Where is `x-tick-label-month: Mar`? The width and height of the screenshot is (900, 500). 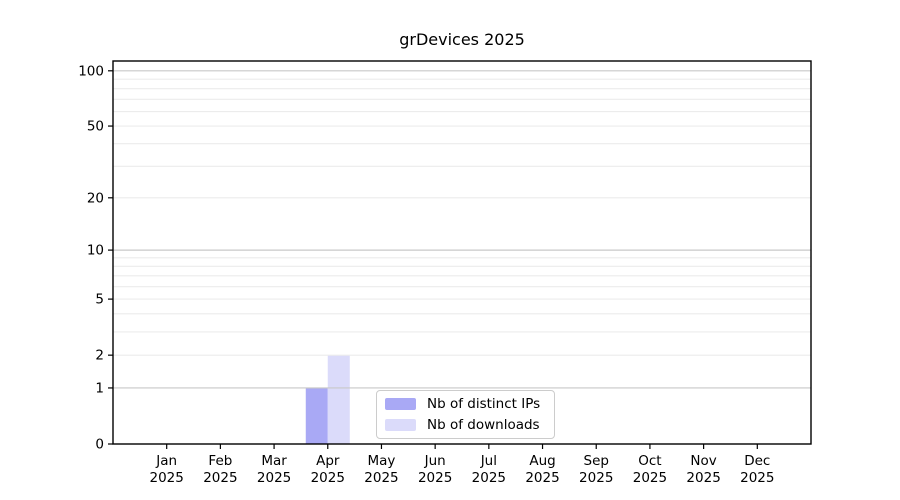
x-tick-label-month: Mar is located at coordinates (274, 461).